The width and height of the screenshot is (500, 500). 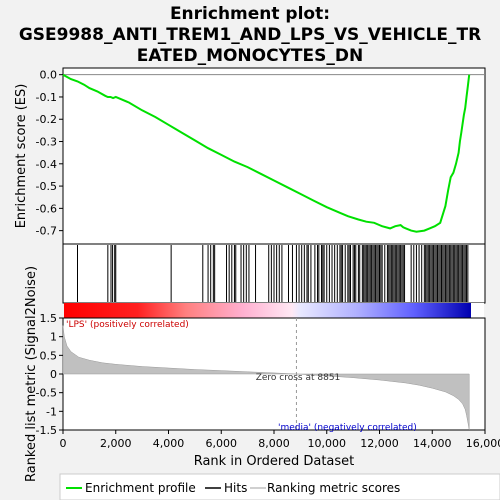 What do you see at coordinates (46, 119) in the screenshot?
I see `es-y-tick-label: -0.2` at bounding box center [46, 119].